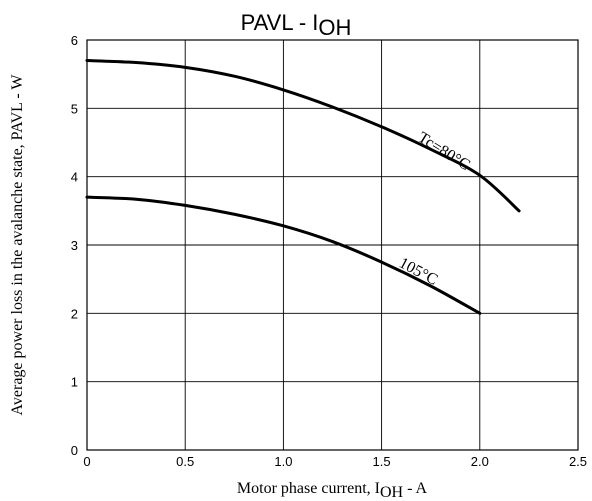 The image size is (592, 501). What do you see at coordinates (74, 108) in the screenshot?
I see `y-tick-label: 5` at bounding box center [74, 108].